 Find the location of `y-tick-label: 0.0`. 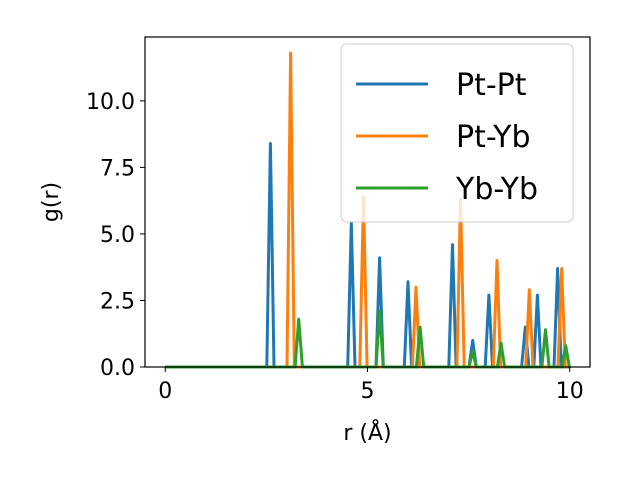

y-tick-label: 0.0 is located at coordinates (117, 368).